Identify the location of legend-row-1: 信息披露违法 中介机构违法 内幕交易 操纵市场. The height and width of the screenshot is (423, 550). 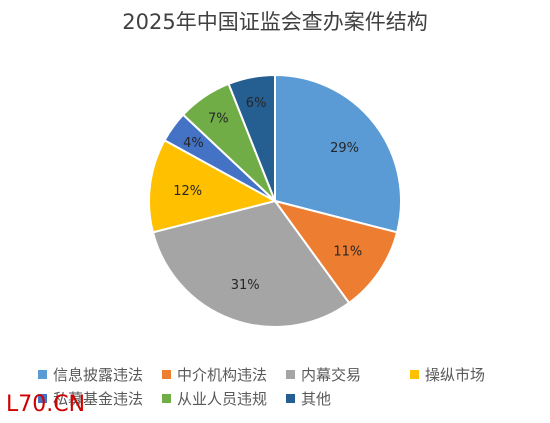
(283, 374).